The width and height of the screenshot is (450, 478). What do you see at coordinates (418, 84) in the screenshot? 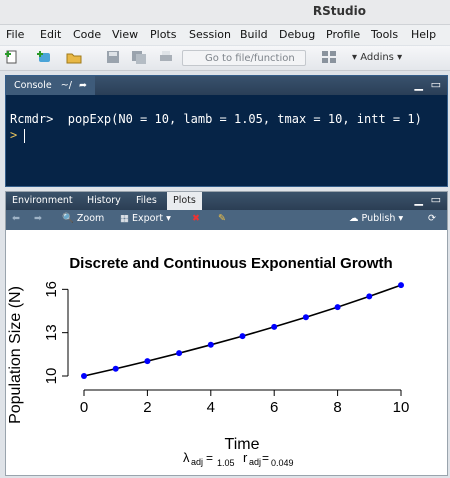
I see `minimize-pane-icon: ▁` at bounding box center [418, 84].